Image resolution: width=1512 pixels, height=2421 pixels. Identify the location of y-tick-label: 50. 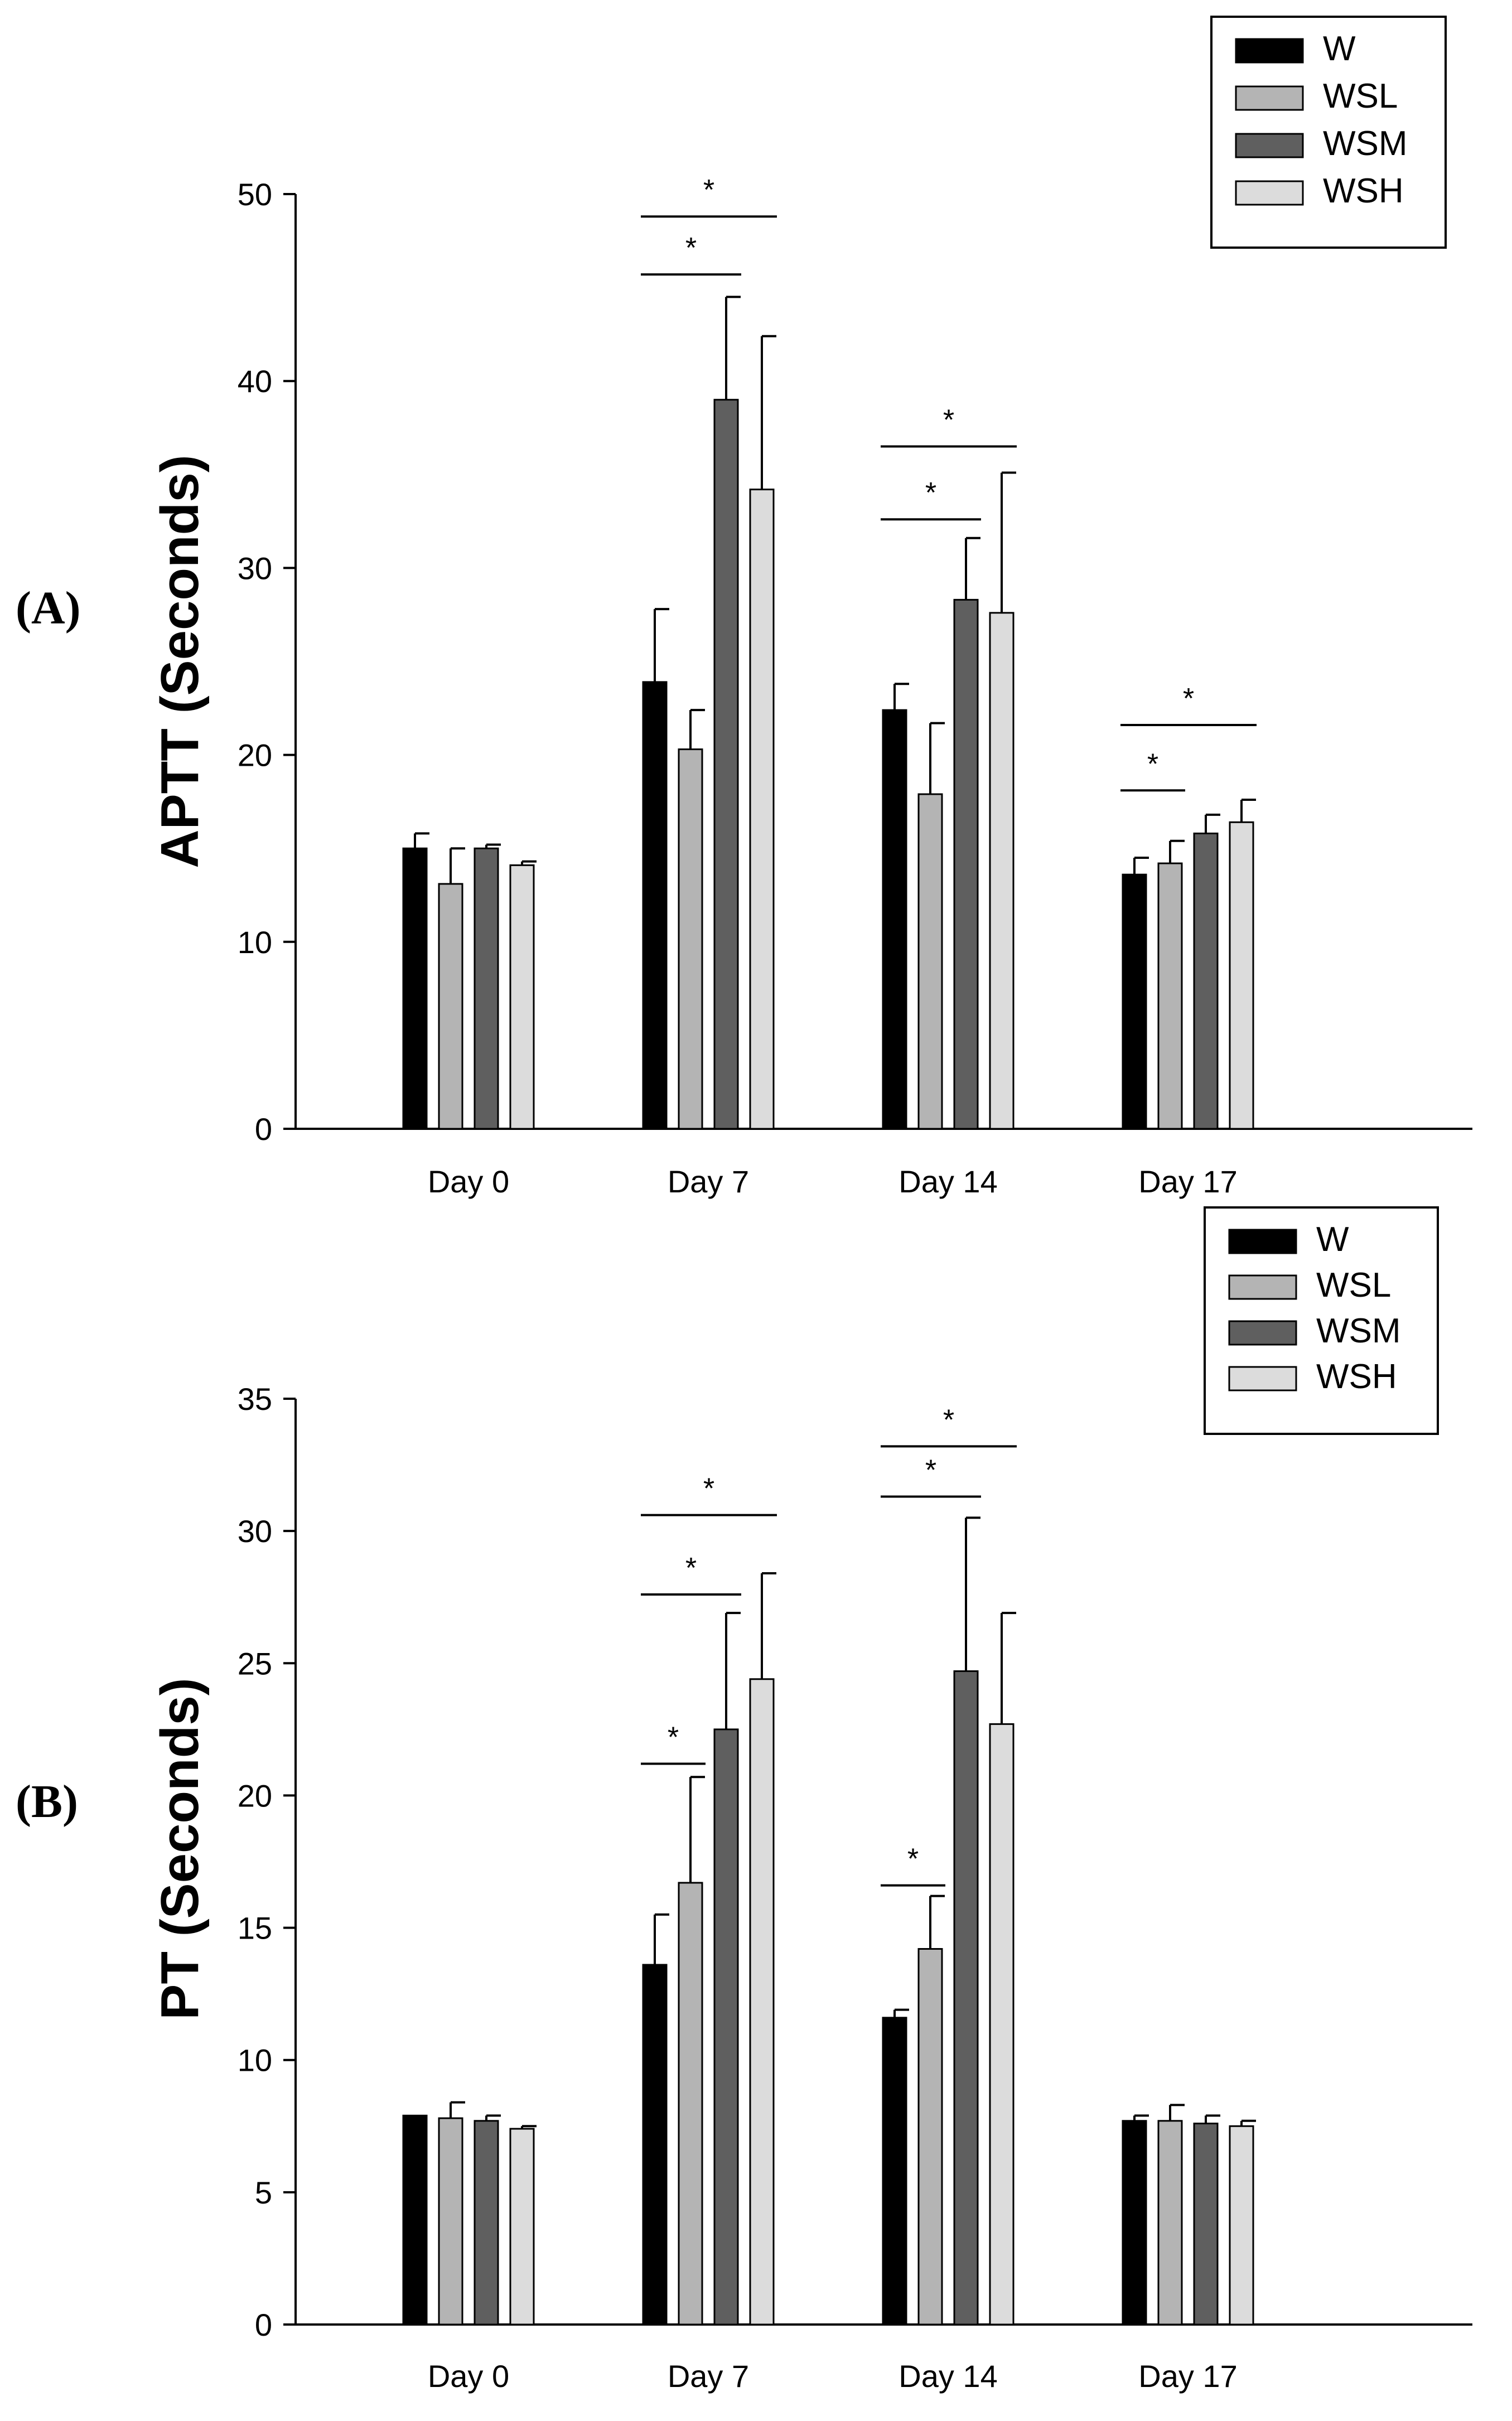
(255, 194).